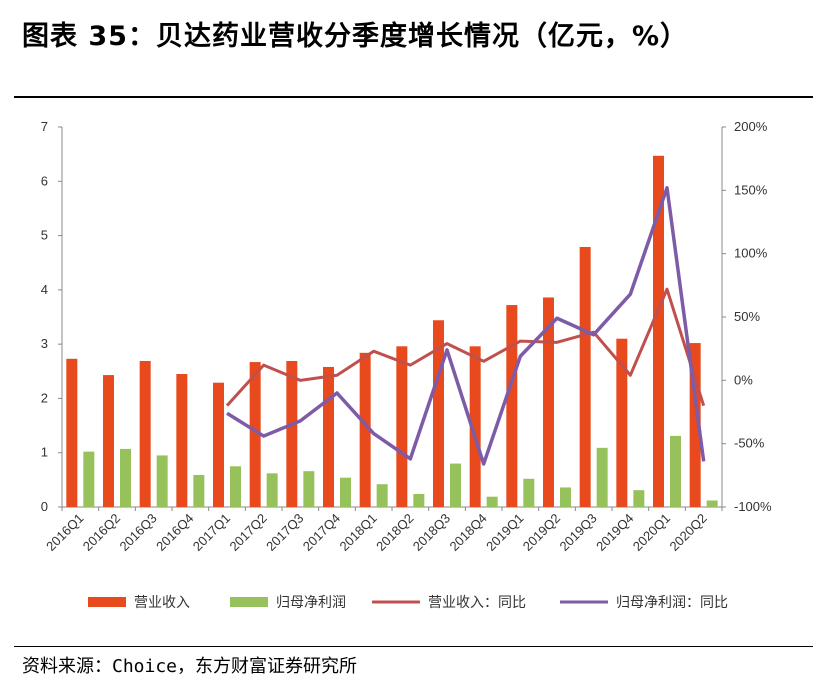  What do you see at coordinates (44, 126) in the screenshot?
I see `left-tick-label: 7` at bounding box center [44, 126].